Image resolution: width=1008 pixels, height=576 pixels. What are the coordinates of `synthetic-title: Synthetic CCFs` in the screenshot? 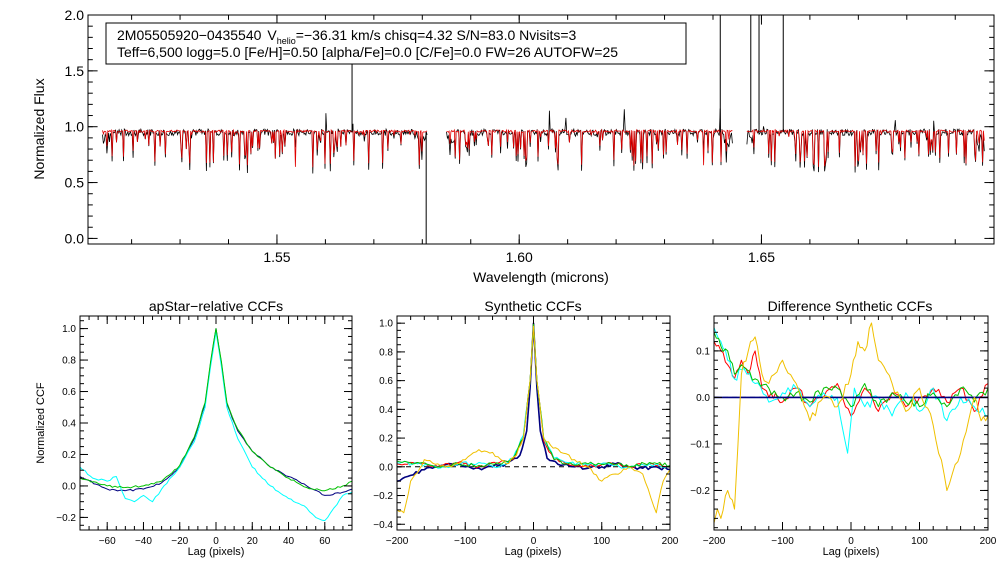 It's located at (532, 306).